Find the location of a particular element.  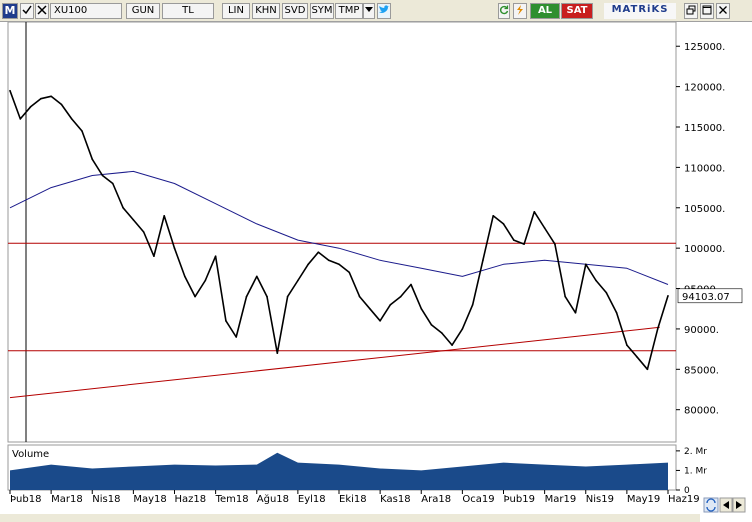

svd-button: SVD is located at coordinates (295, 11).